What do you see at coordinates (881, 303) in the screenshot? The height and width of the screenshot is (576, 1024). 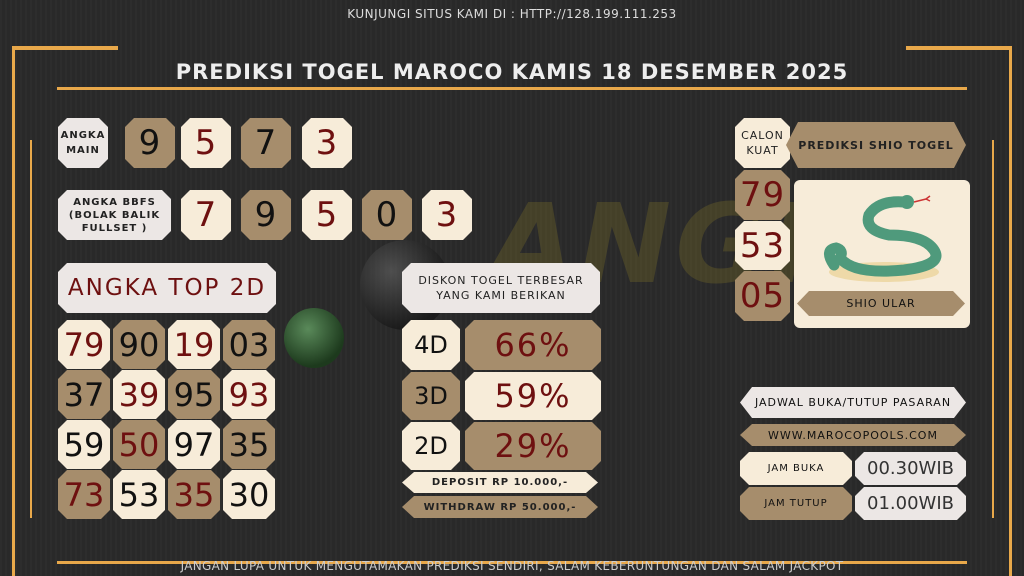 I see `shio-name: SHIO ULAR` at bounding box center [881, 303].